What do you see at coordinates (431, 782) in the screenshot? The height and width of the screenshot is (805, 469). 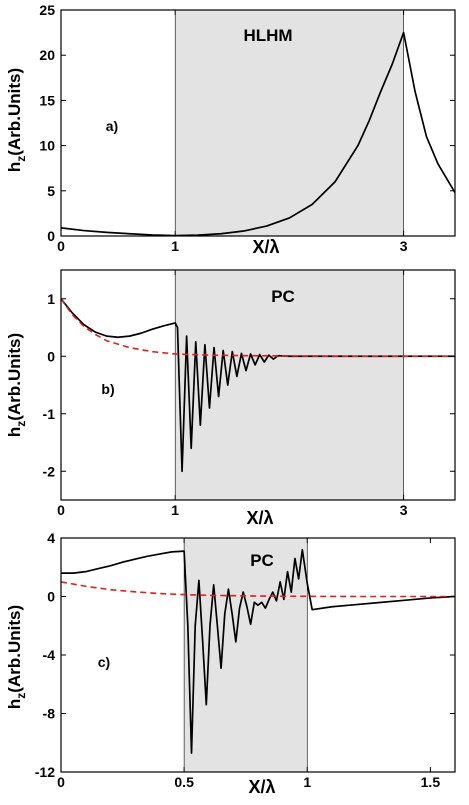 I see `x-tick-label: 1.5` at bounding box center [431, 782].